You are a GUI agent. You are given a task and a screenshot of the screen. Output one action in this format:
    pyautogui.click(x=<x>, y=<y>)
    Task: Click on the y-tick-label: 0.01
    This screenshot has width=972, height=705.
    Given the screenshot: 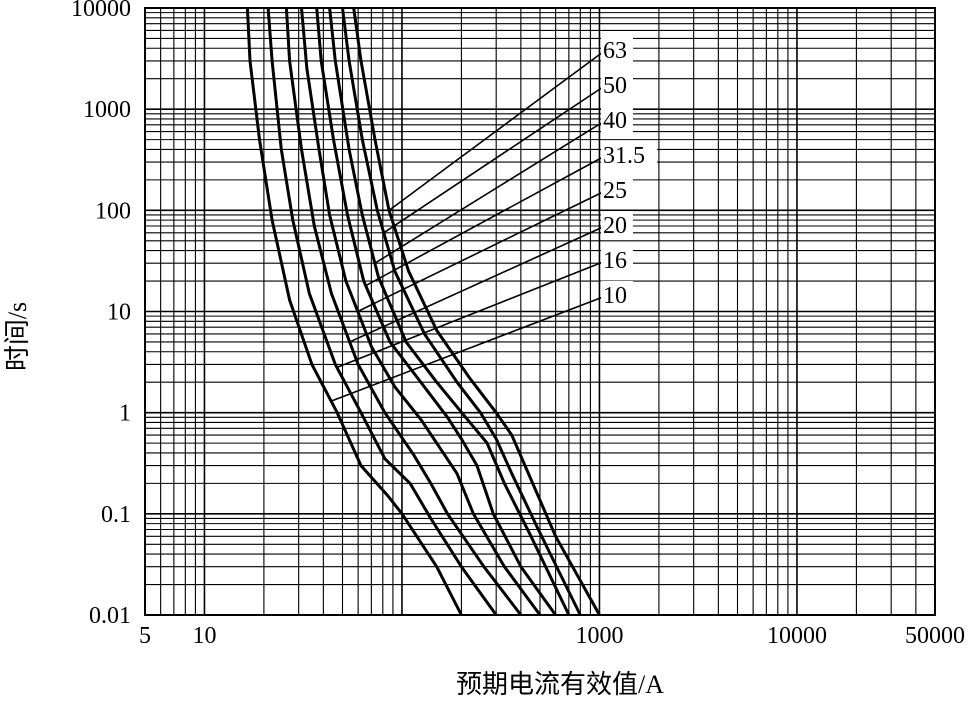 What is the action you would take?
    pyautogui.click(x=110, y=616)
    